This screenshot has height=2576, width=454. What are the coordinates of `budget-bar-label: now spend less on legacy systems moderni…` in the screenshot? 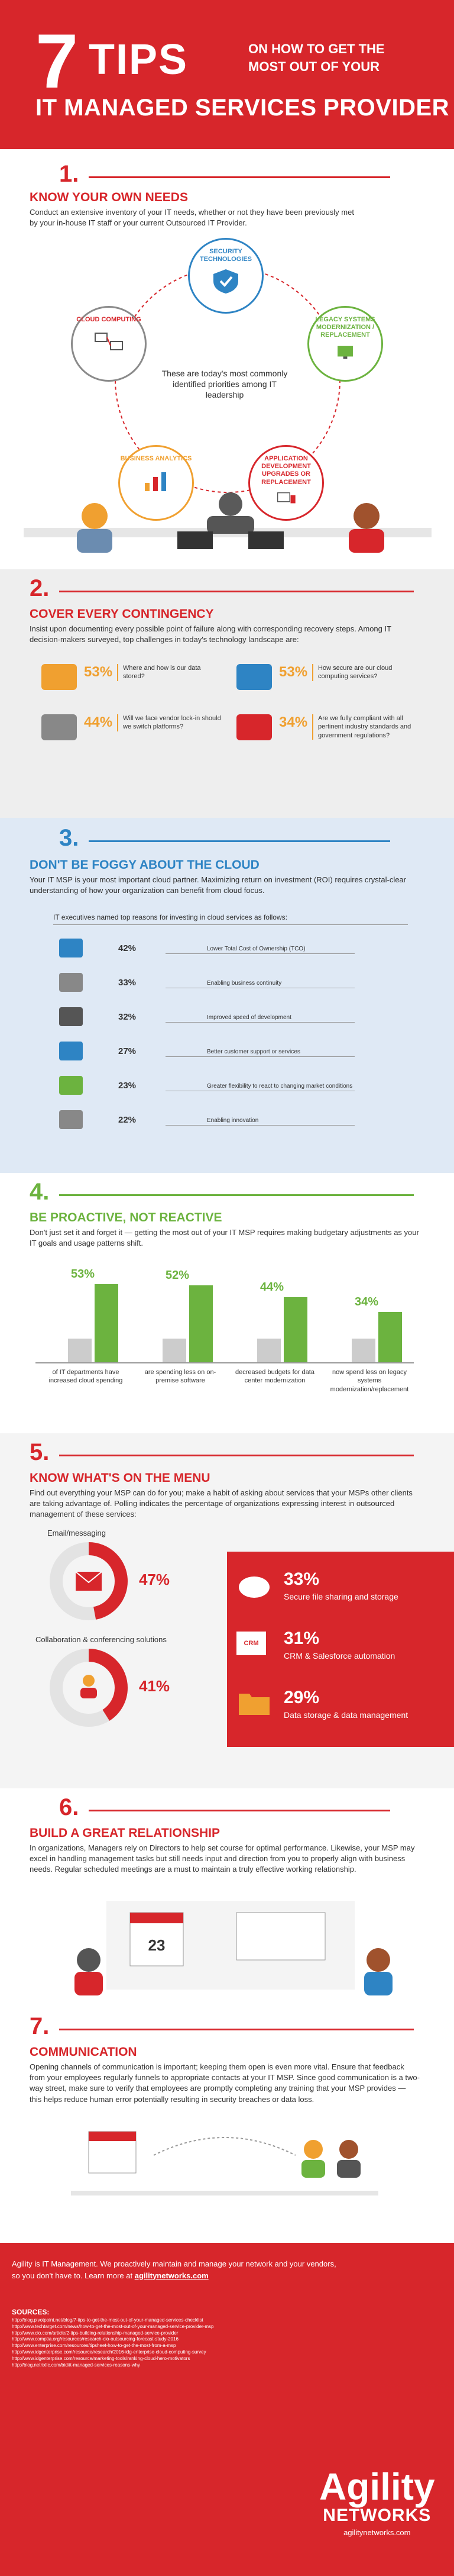 It's located at (370, 1381).